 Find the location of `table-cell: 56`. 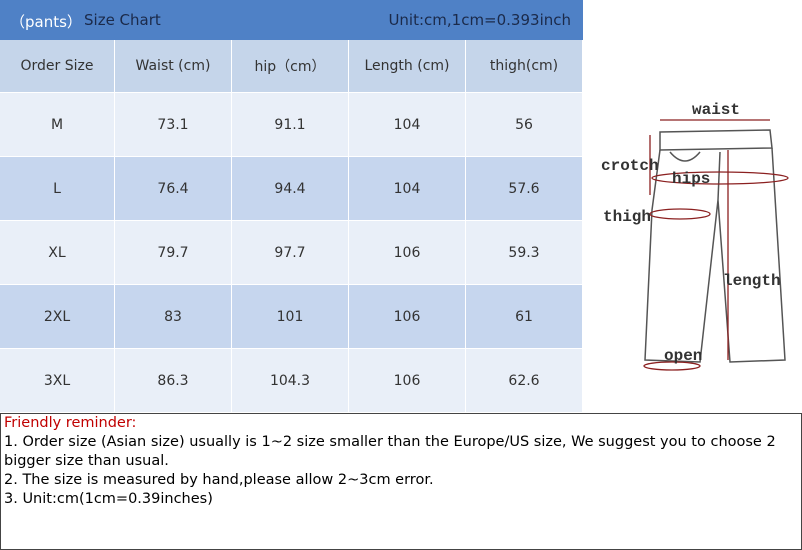

table-cell: 56 is located at coordinates (524, 125).